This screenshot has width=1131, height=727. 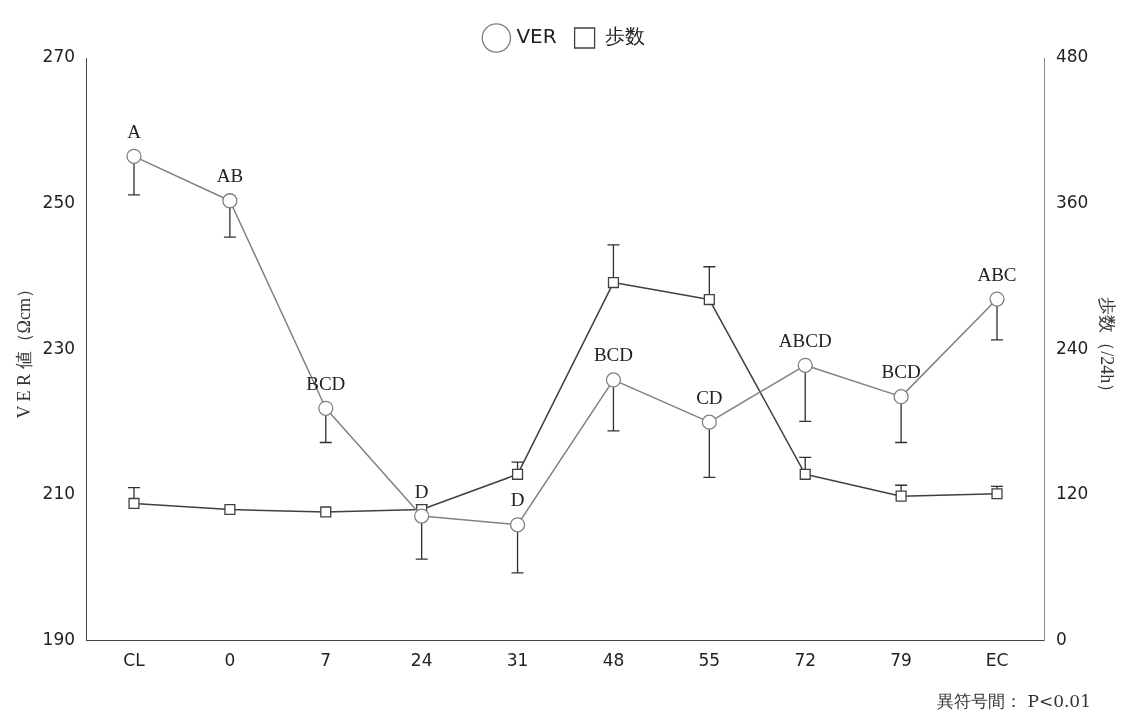 What do you see at coordinates (326, 660) in the screenshot?
I see `x-tick-label: 7` at bounding box center [326, 660].